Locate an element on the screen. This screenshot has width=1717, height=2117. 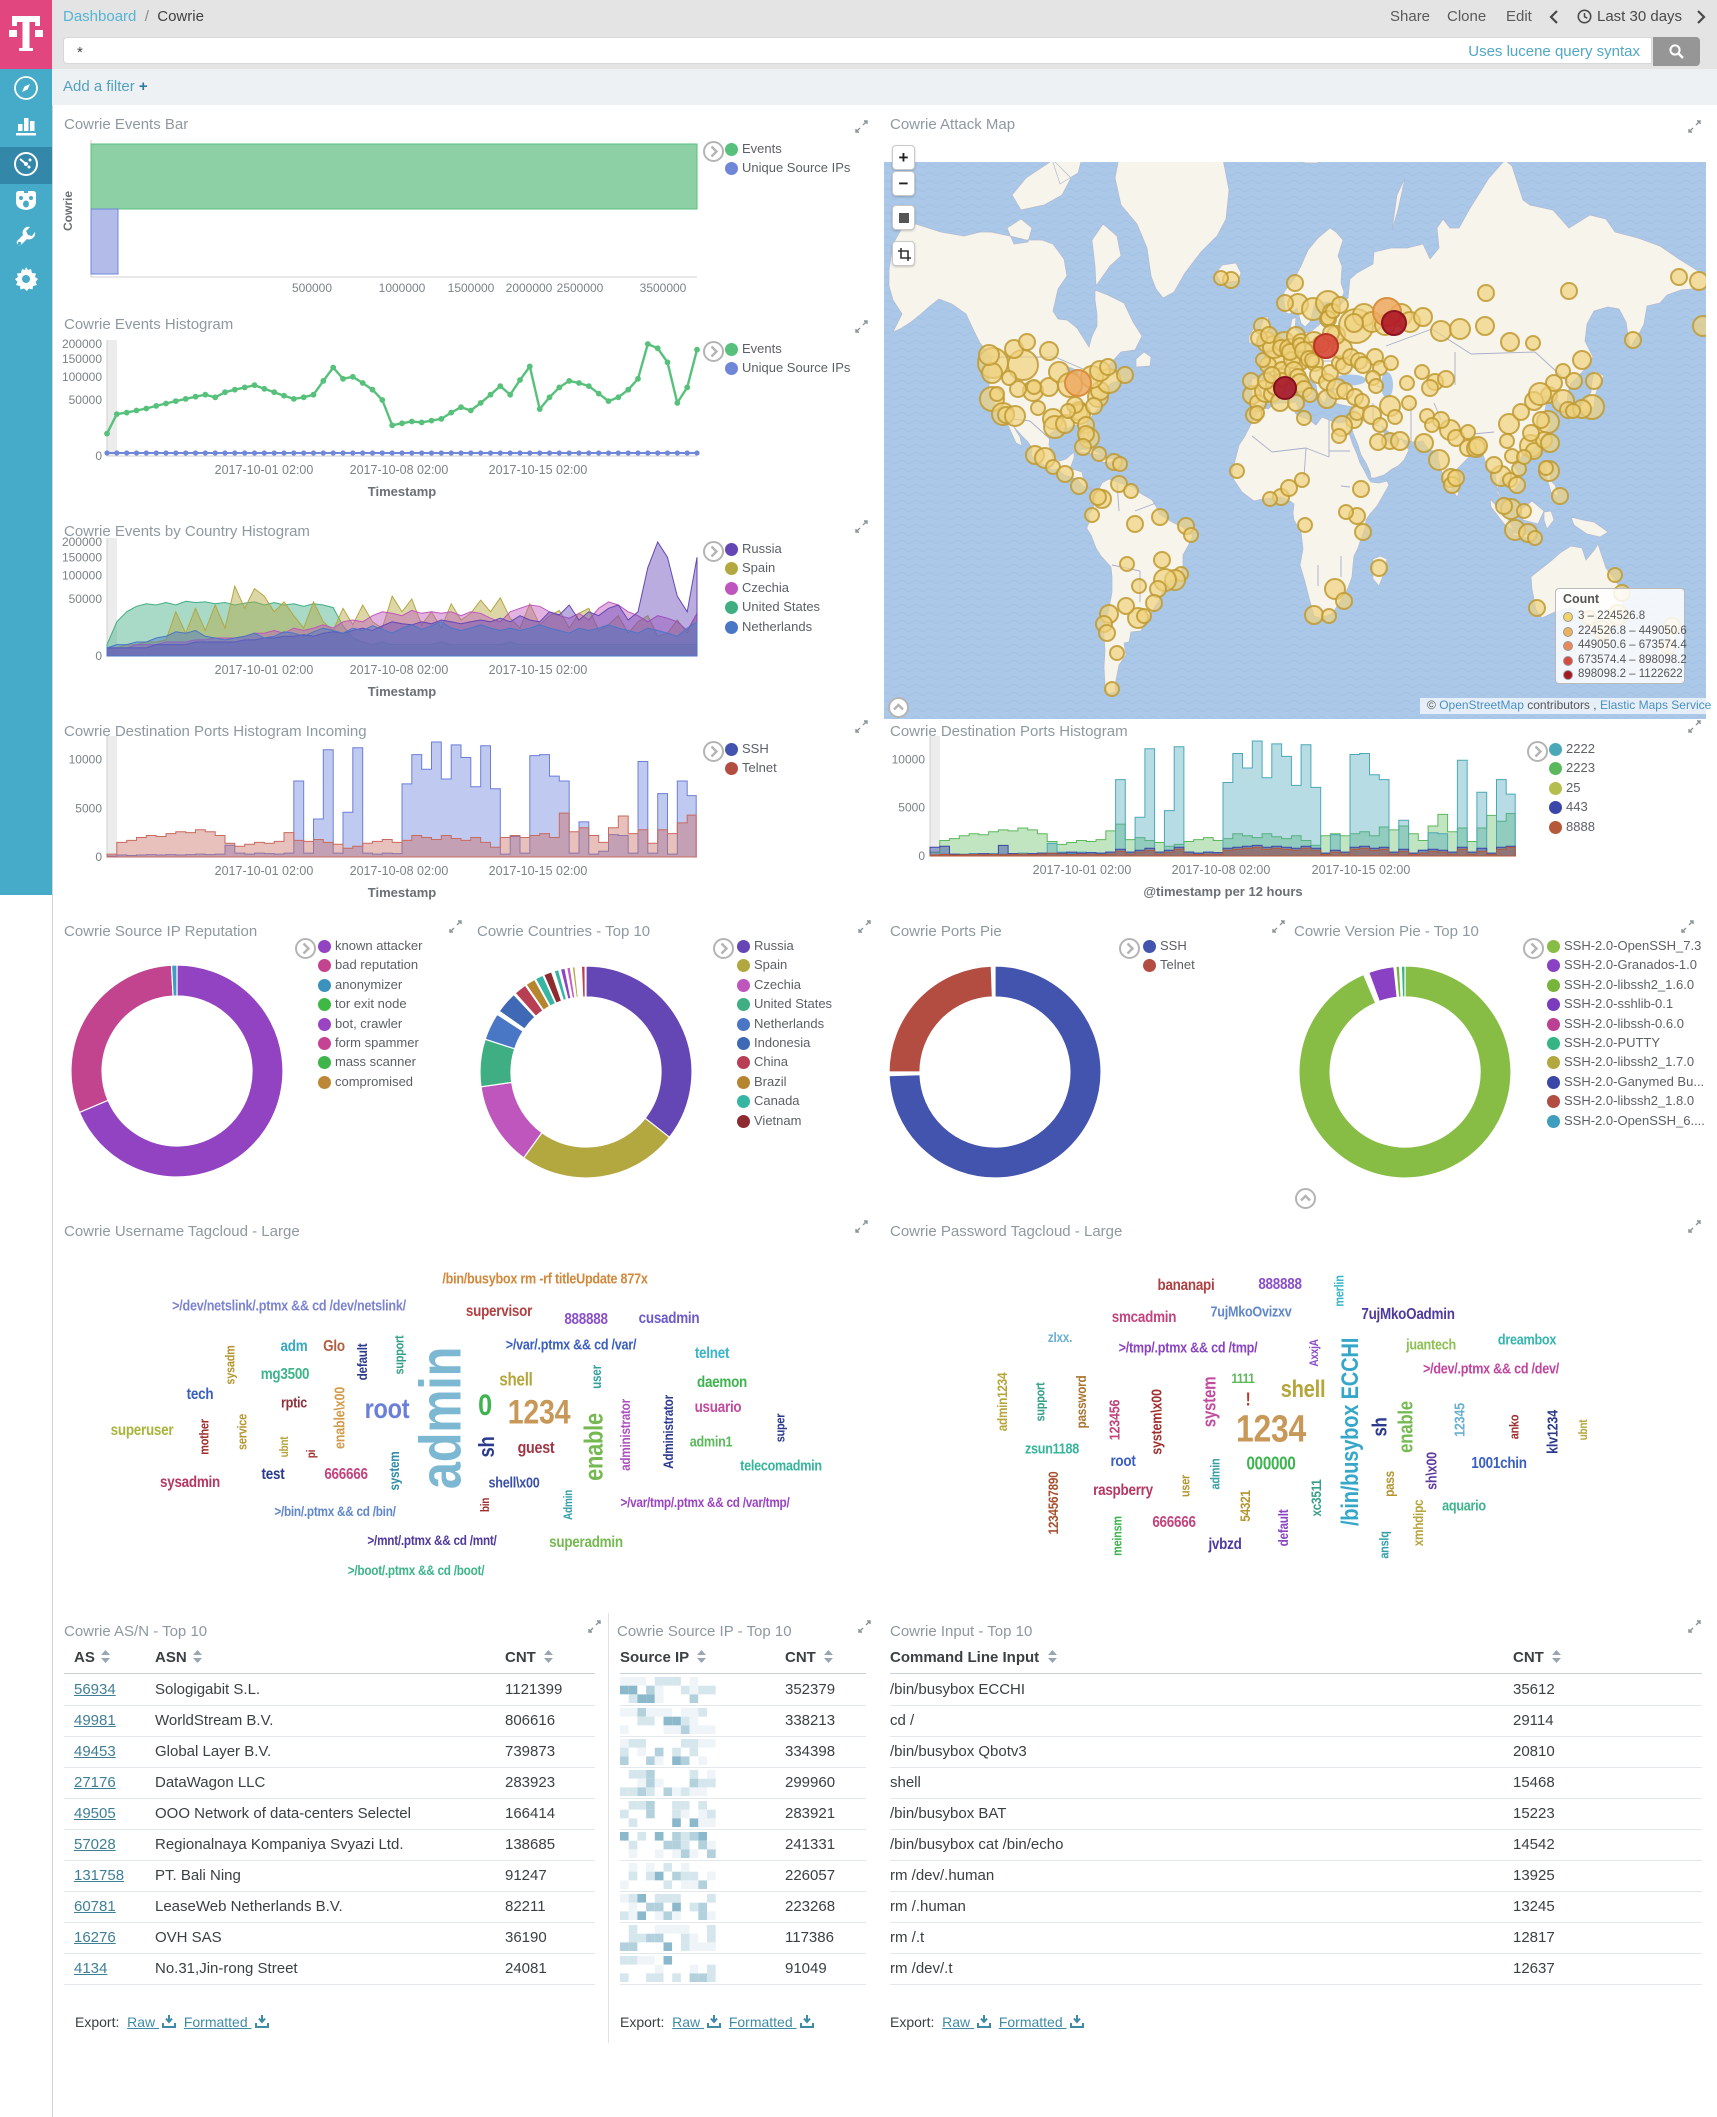
svg-text: 2500000 is located at coordinates (580, 288).